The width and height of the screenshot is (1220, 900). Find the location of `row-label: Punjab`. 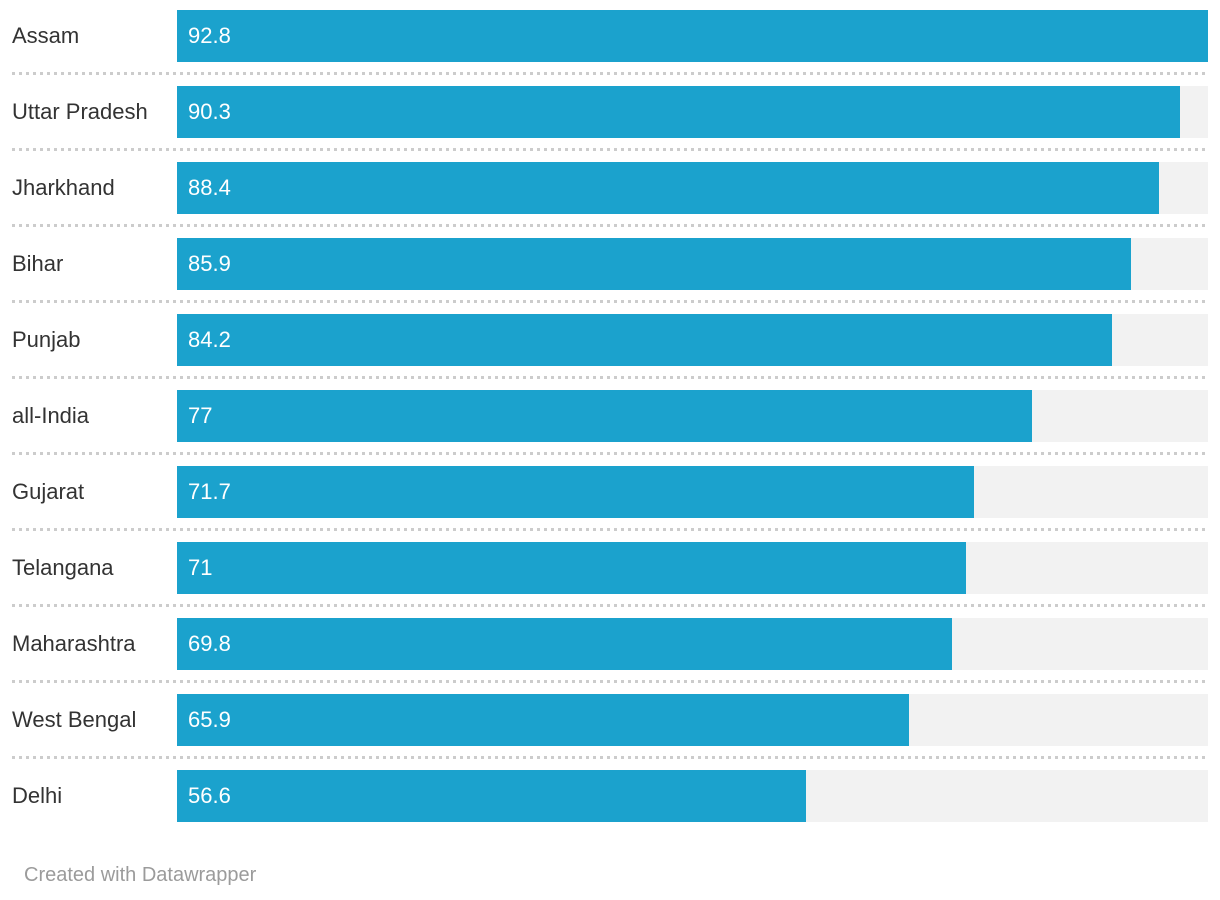

row-label: Punjab is located at coordinates (46, 339).